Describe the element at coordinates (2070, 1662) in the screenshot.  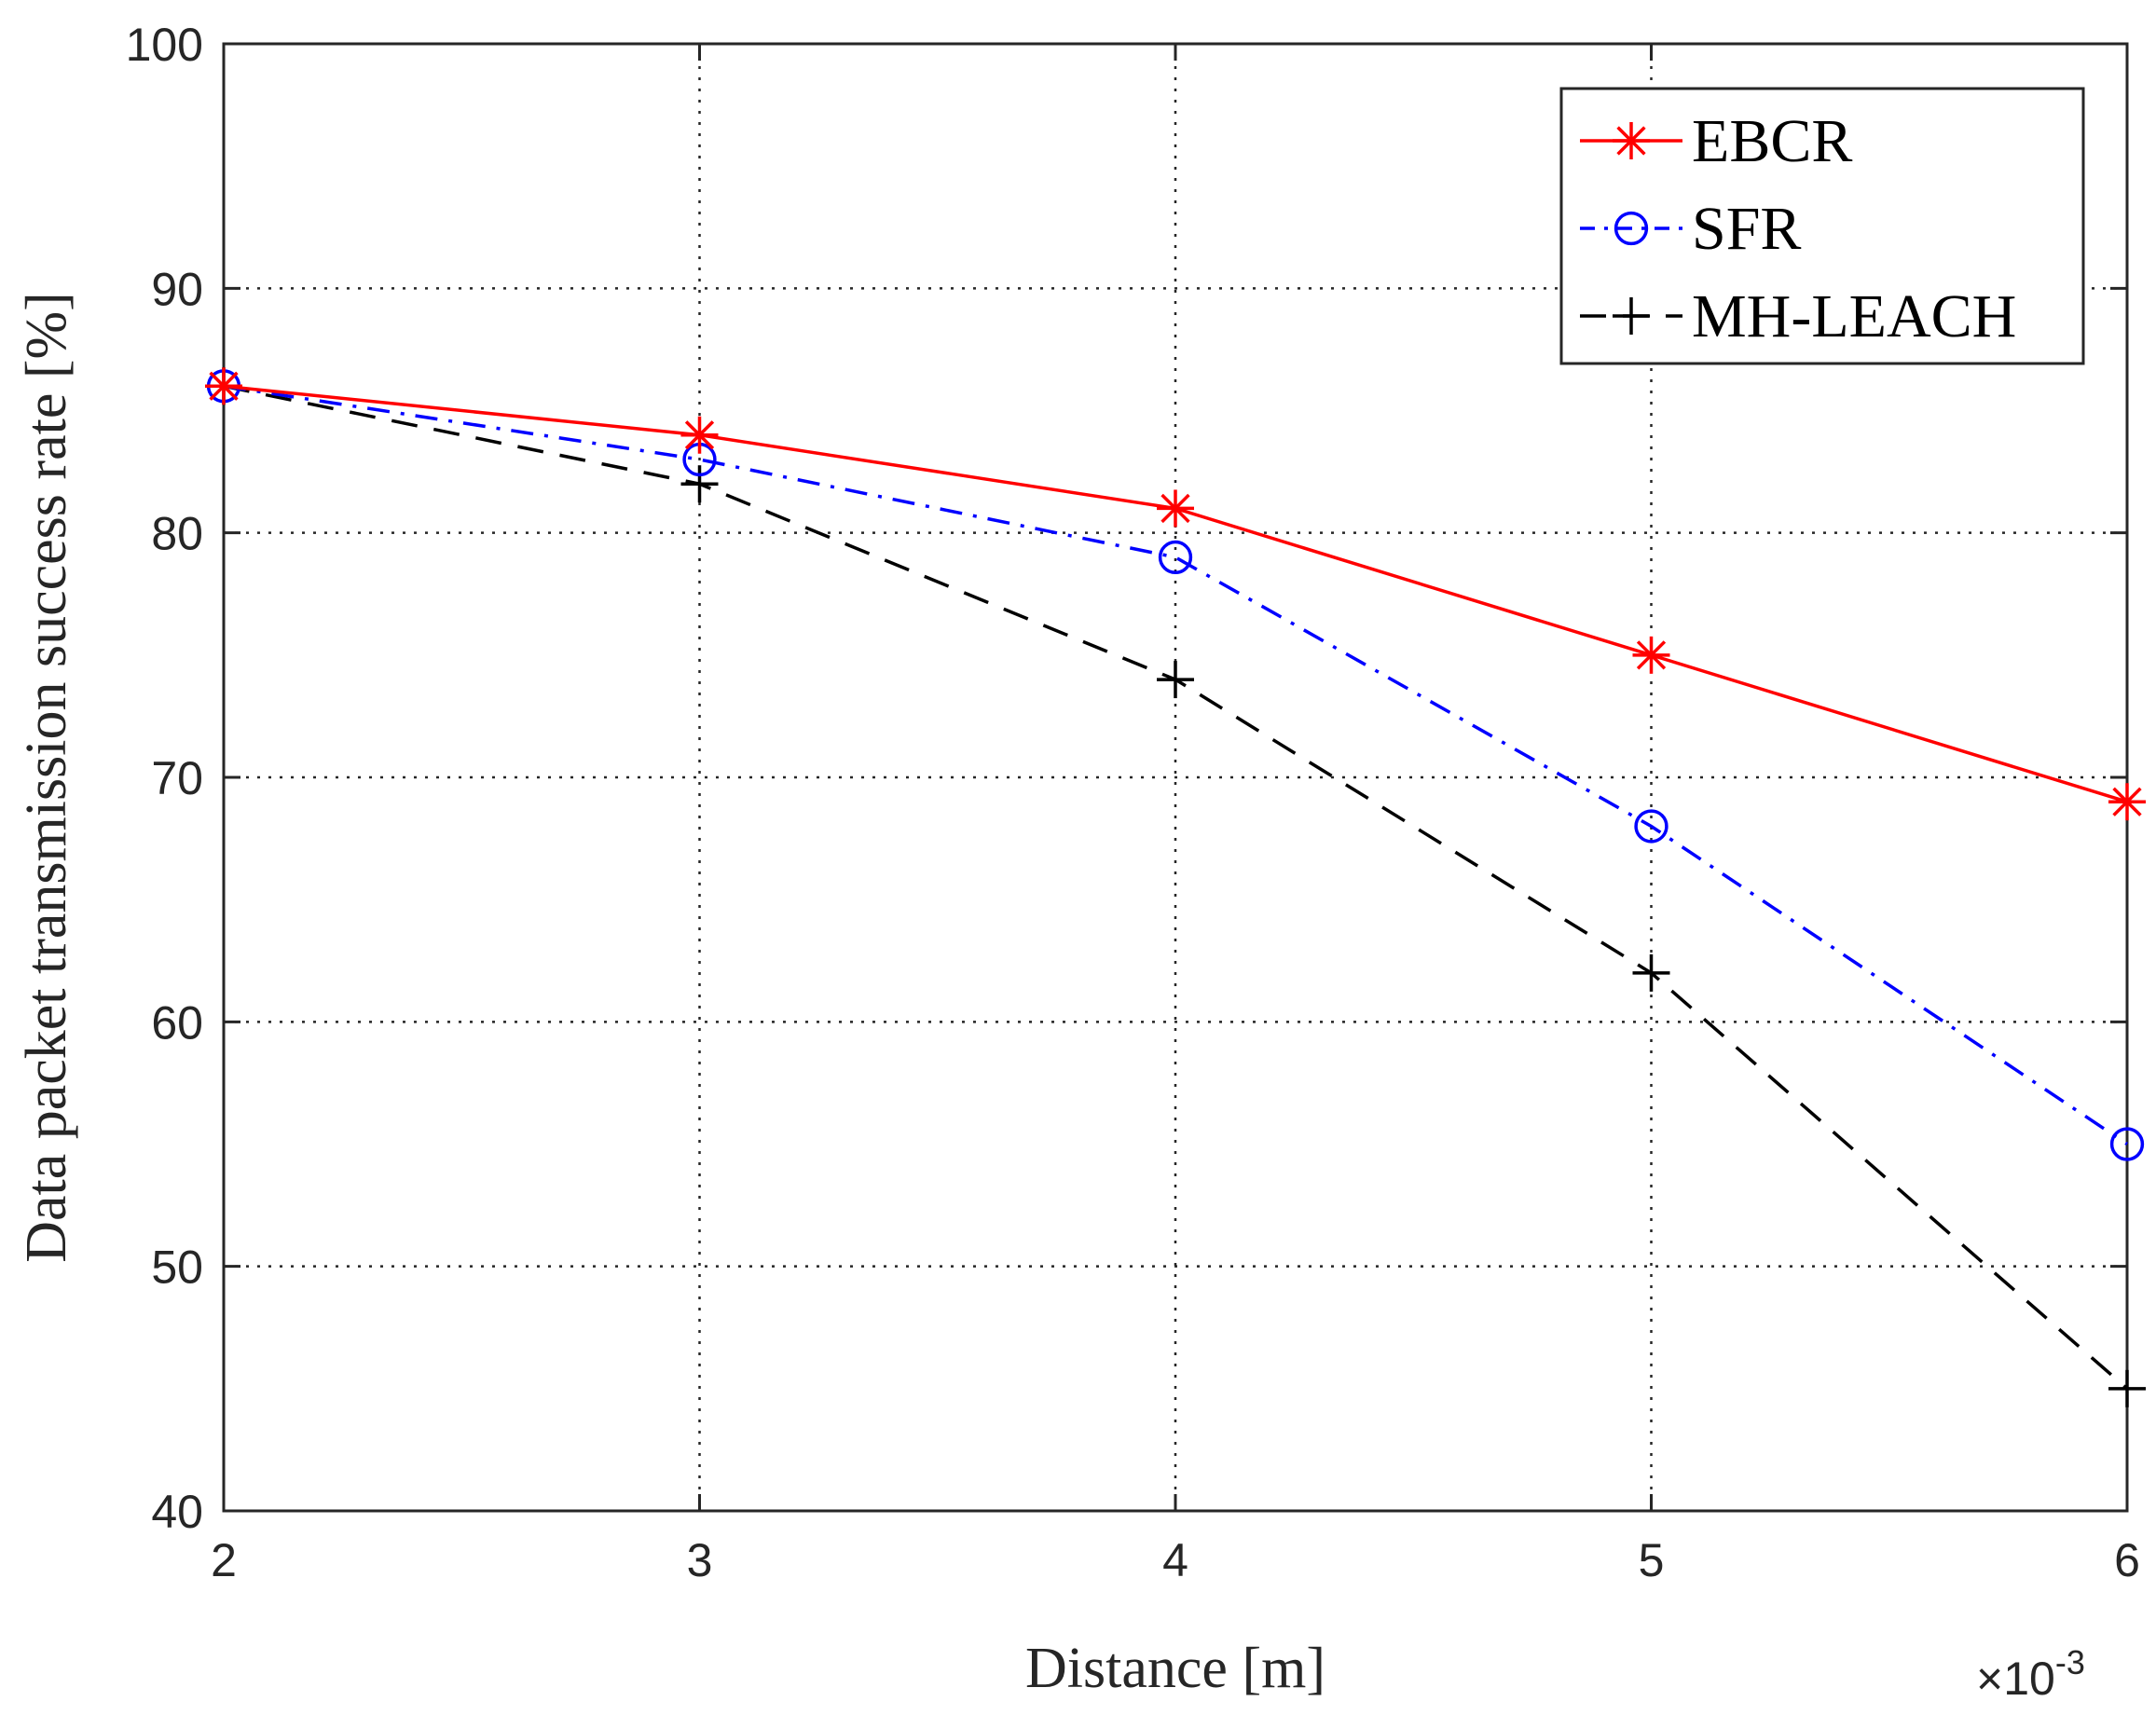
I see `exponent-power: -3` at that location.